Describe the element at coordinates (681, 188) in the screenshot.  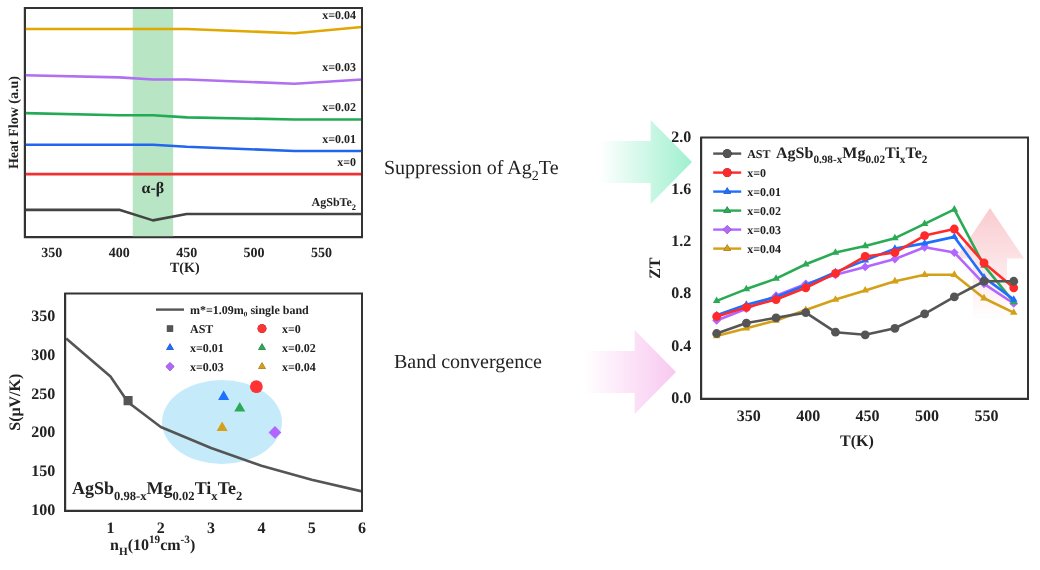
I see `y-tick-label: 1.6` at that location.